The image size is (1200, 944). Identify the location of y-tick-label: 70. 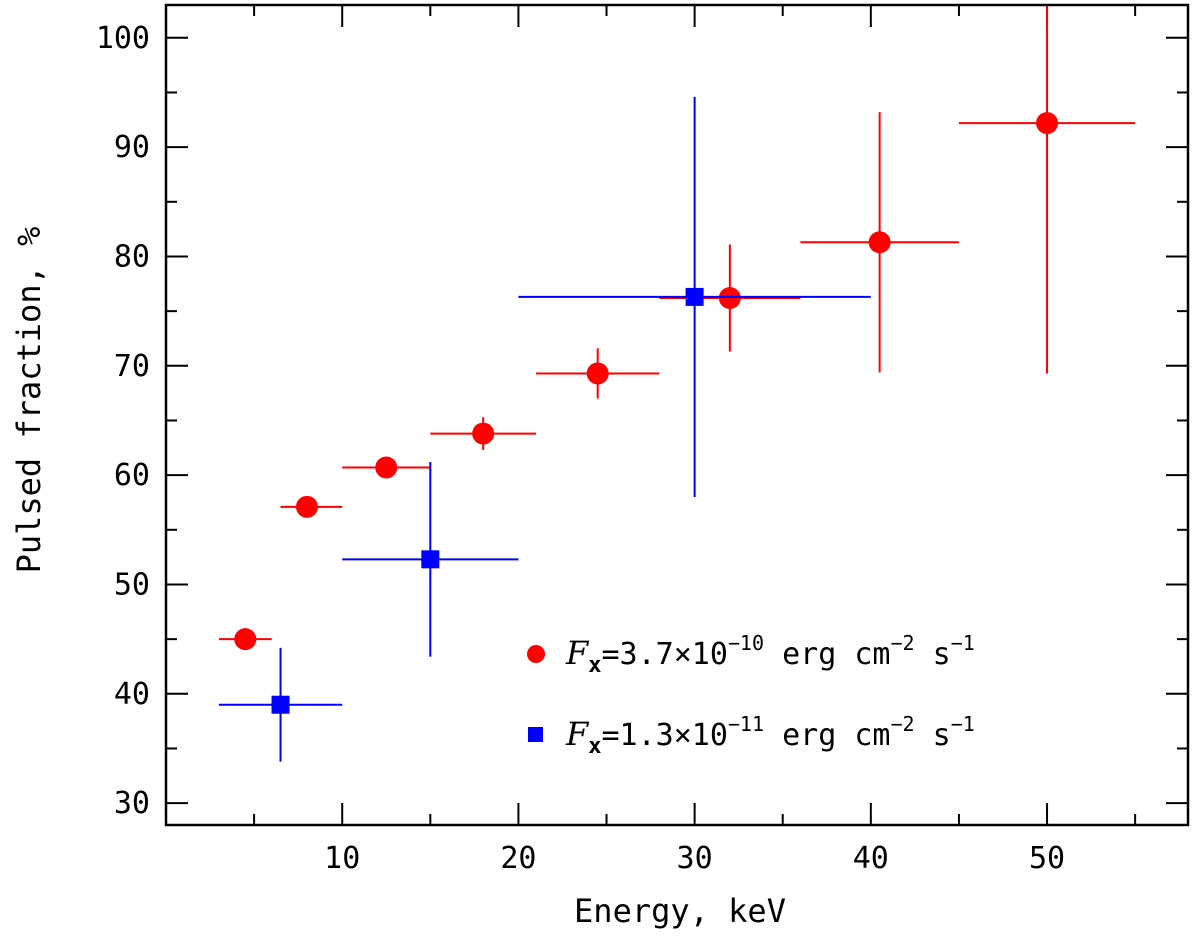
(132, 366).